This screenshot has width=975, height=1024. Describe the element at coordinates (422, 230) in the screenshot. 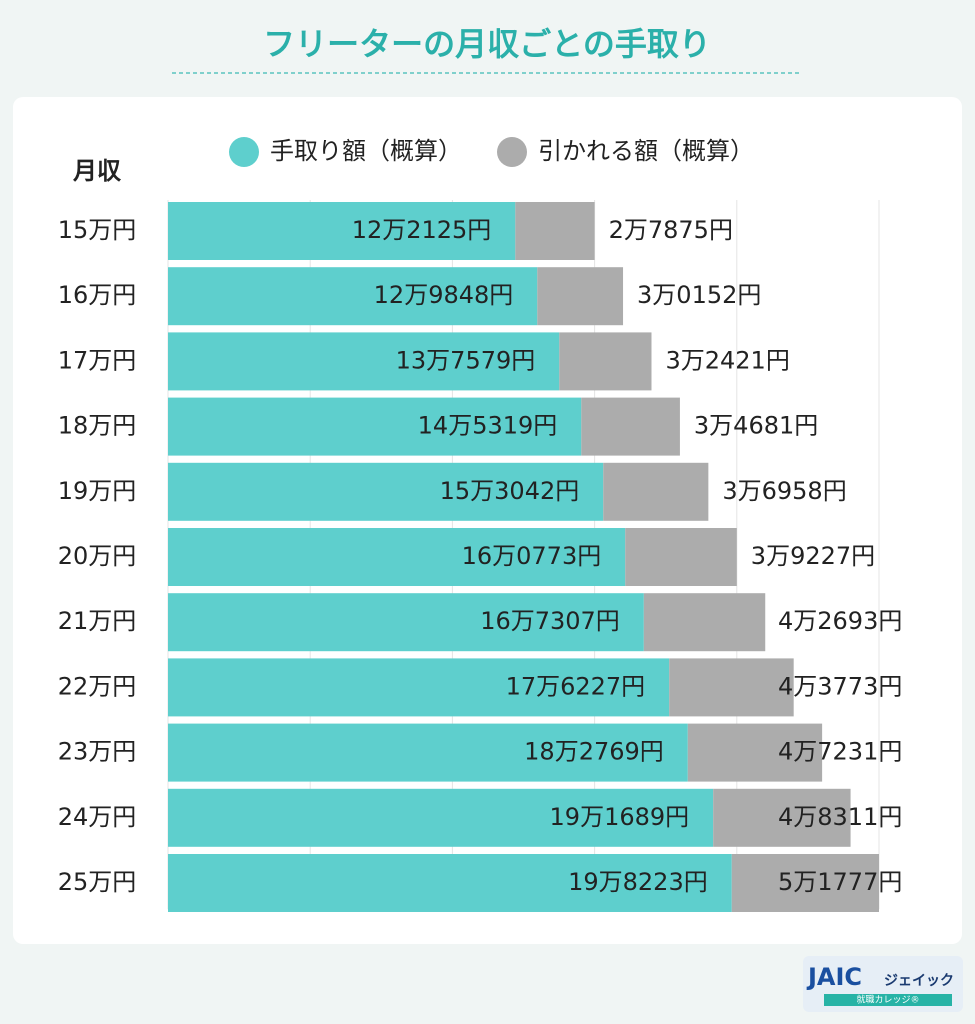

I see `value-label: 12万2125円` at that location.